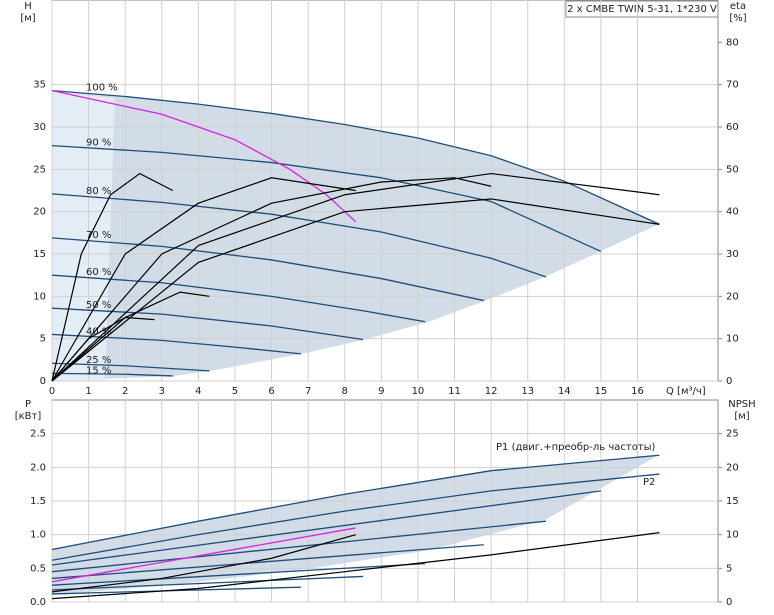  What do you see at coordinates (98, 143) in the screenshot?
I see `speed-label: 90 %` at bounding box center [98, 143].